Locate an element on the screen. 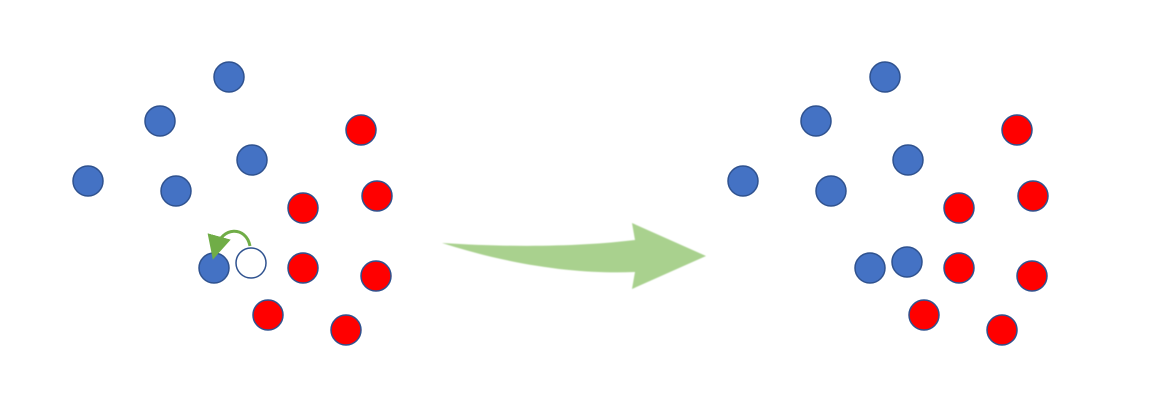 The image size is (1172, 416). hollow-point is located at coordinates (251, 263).